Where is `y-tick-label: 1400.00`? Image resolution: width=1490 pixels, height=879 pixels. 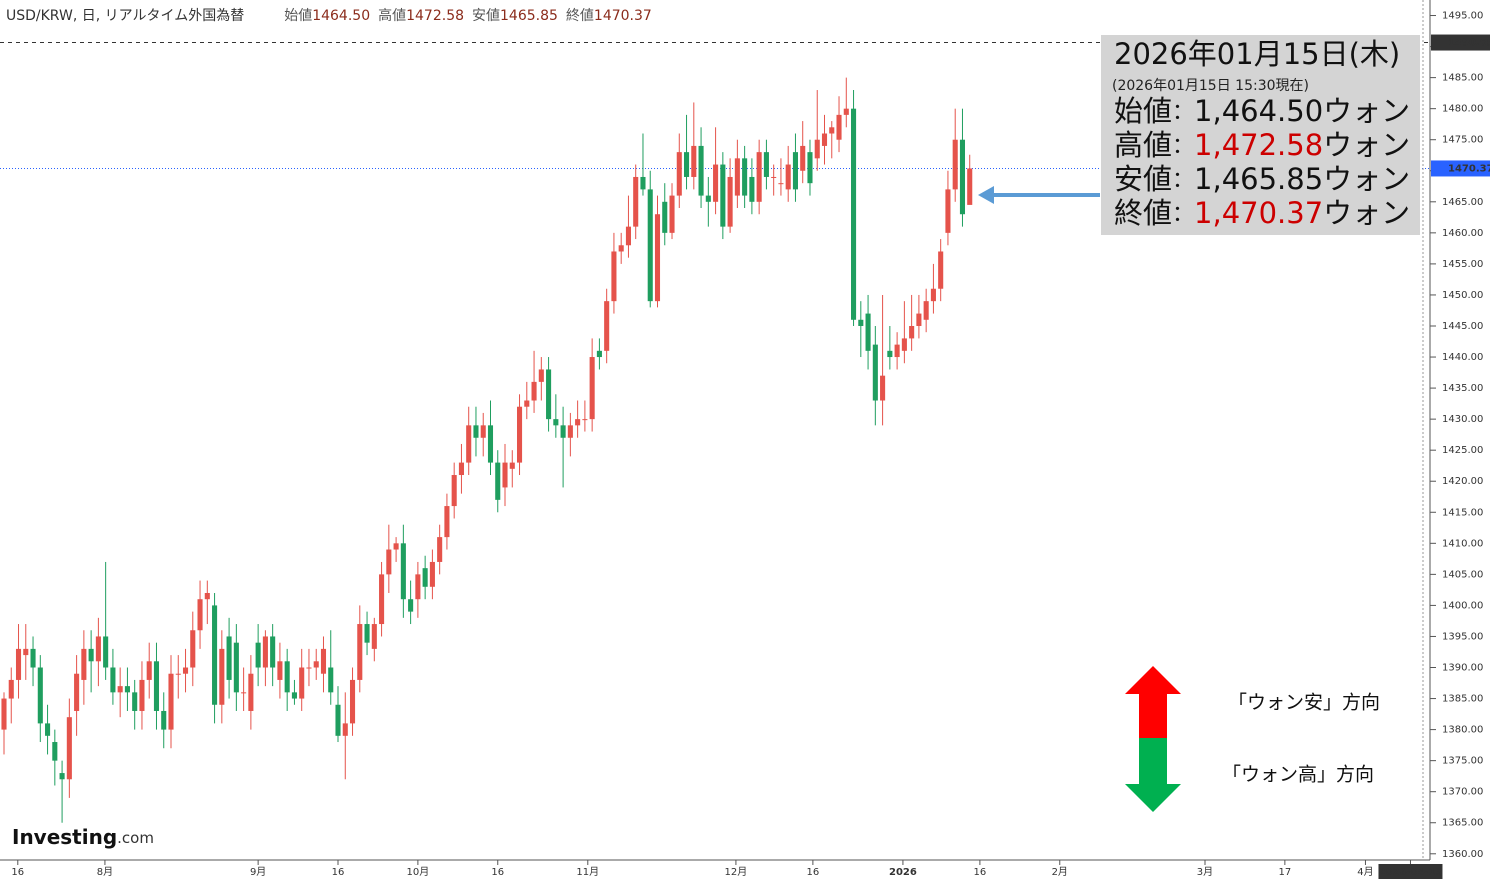 y-tick-label: 1400.00 is located at coordinates (1462, 605).